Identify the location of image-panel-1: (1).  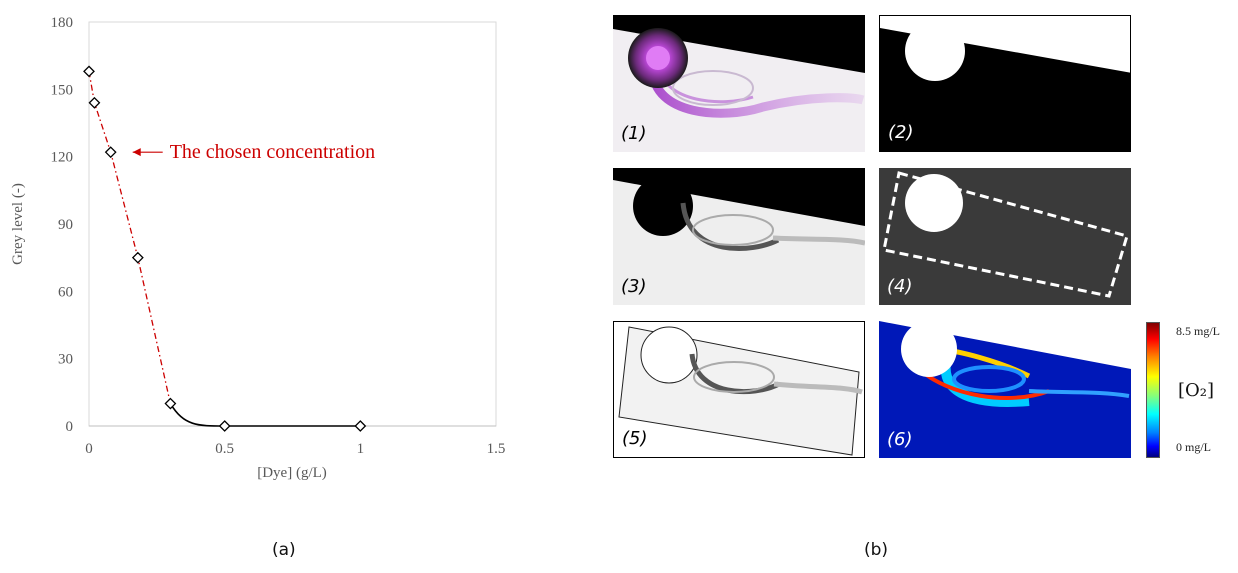
(739, 83).